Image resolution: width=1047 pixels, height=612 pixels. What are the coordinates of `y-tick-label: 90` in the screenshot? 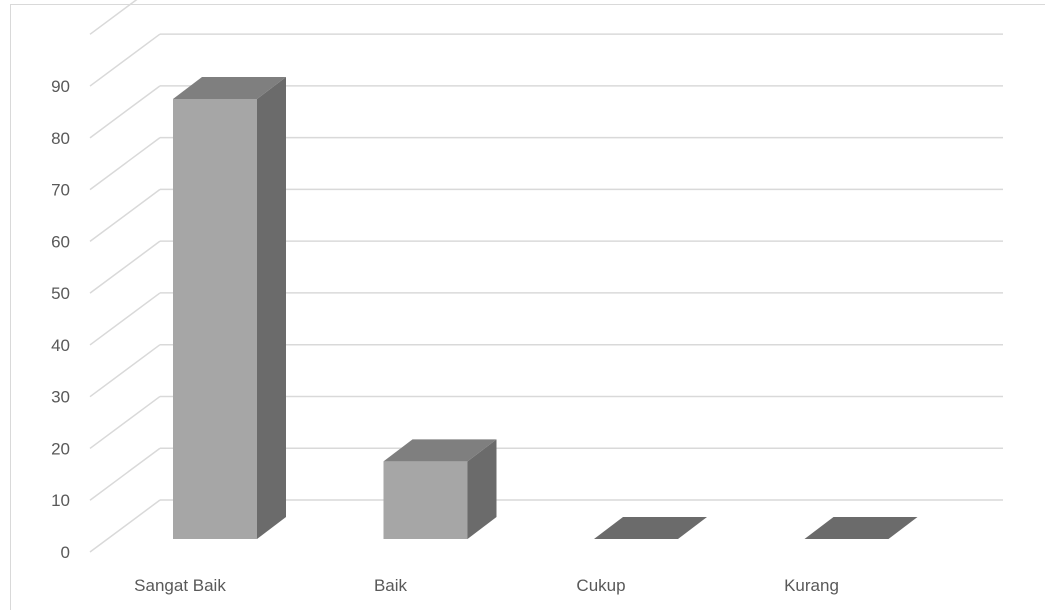 It's located at (60, 86).